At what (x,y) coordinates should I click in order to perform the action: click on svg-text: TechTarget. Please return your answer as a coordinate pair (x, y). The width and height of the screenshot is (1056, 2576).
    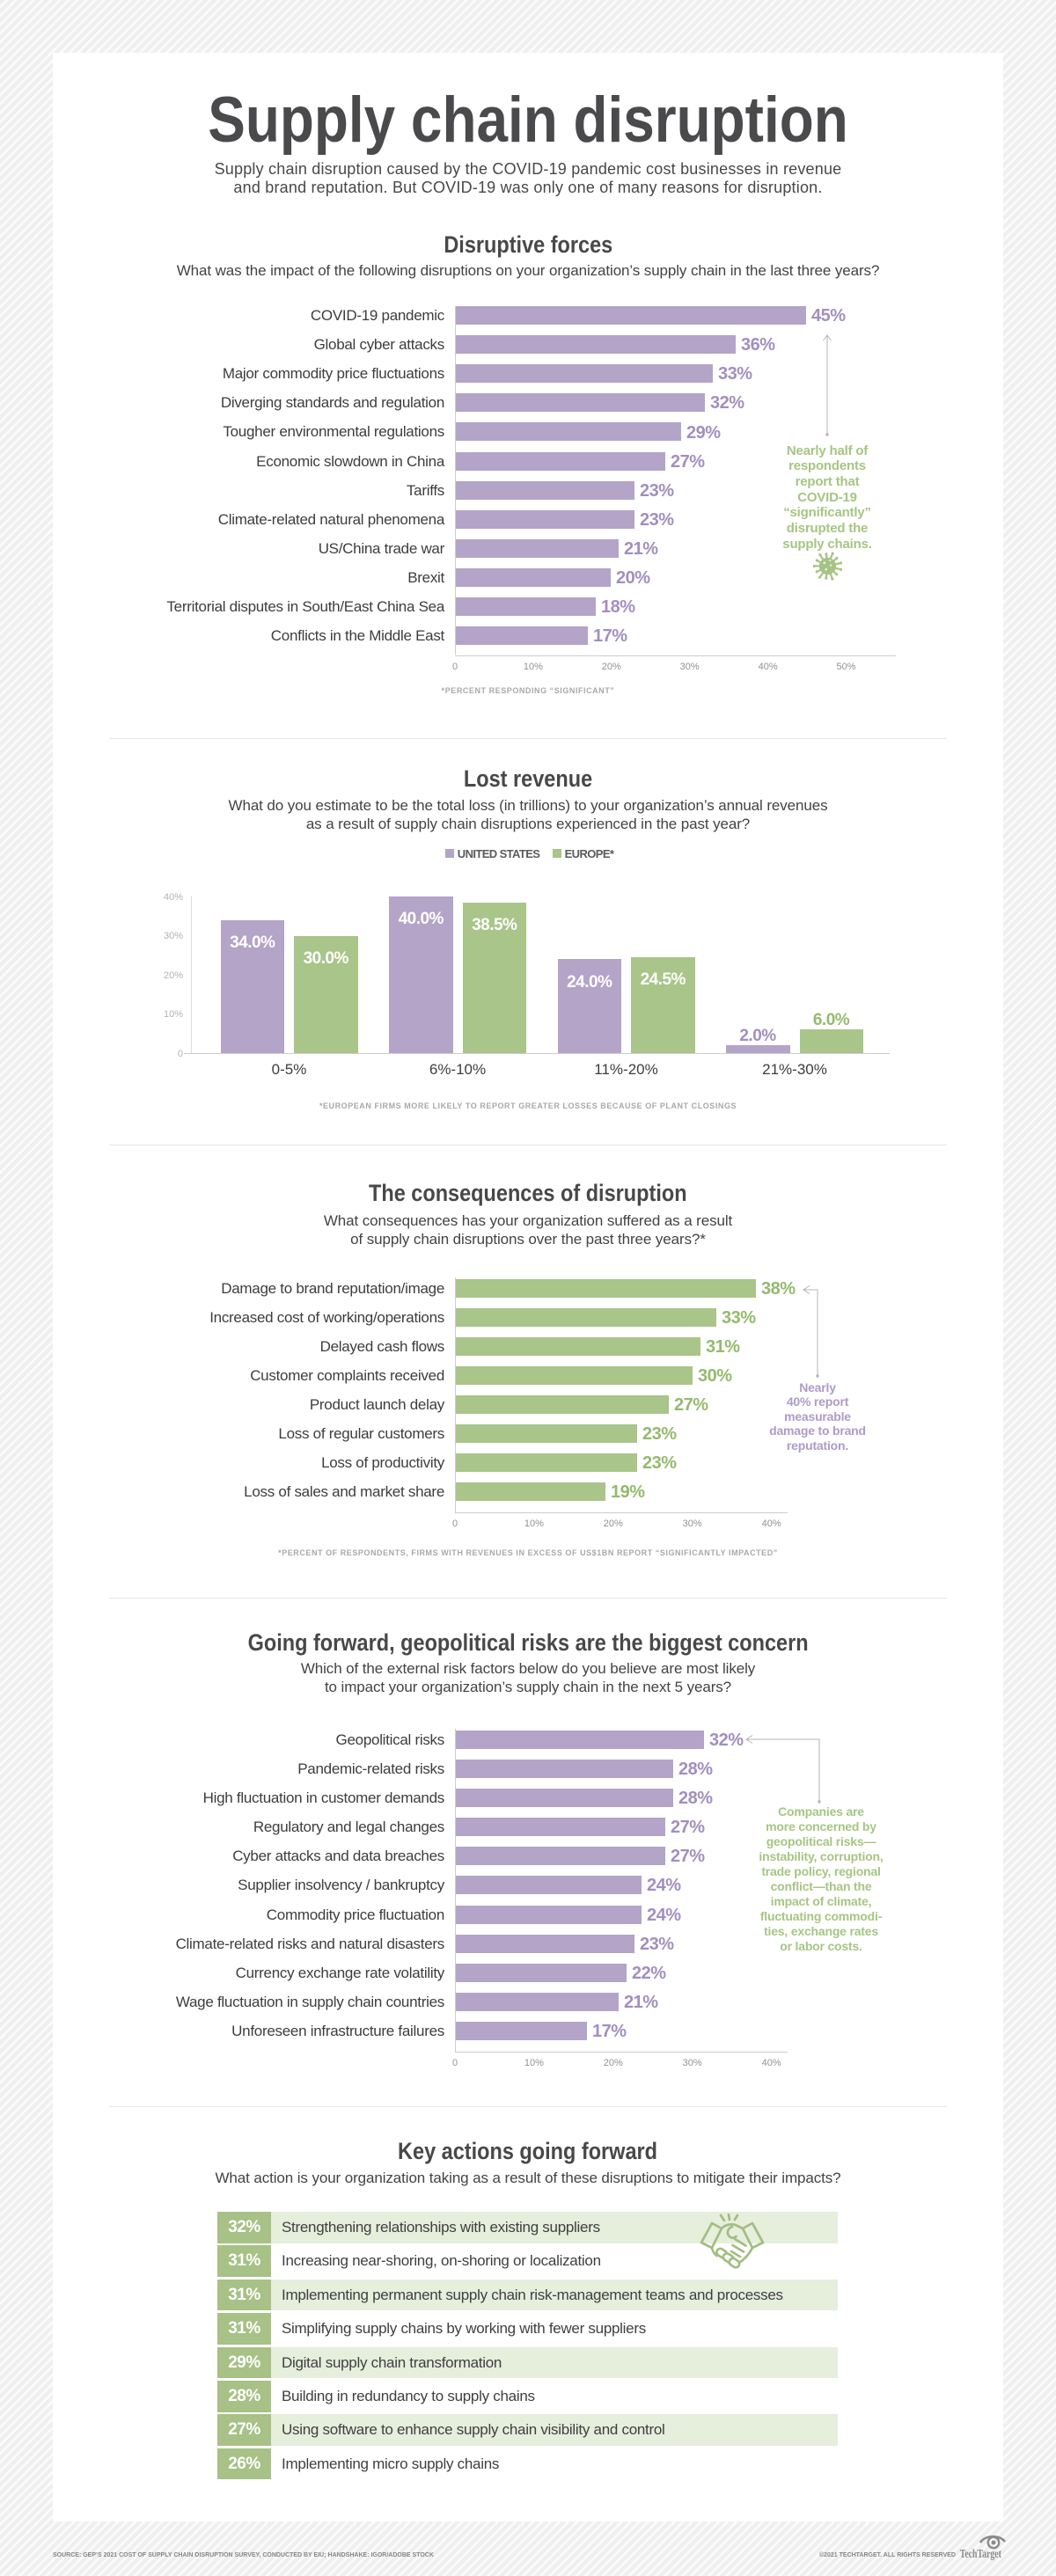
    Looking at the image, I should click on (980, 2553).